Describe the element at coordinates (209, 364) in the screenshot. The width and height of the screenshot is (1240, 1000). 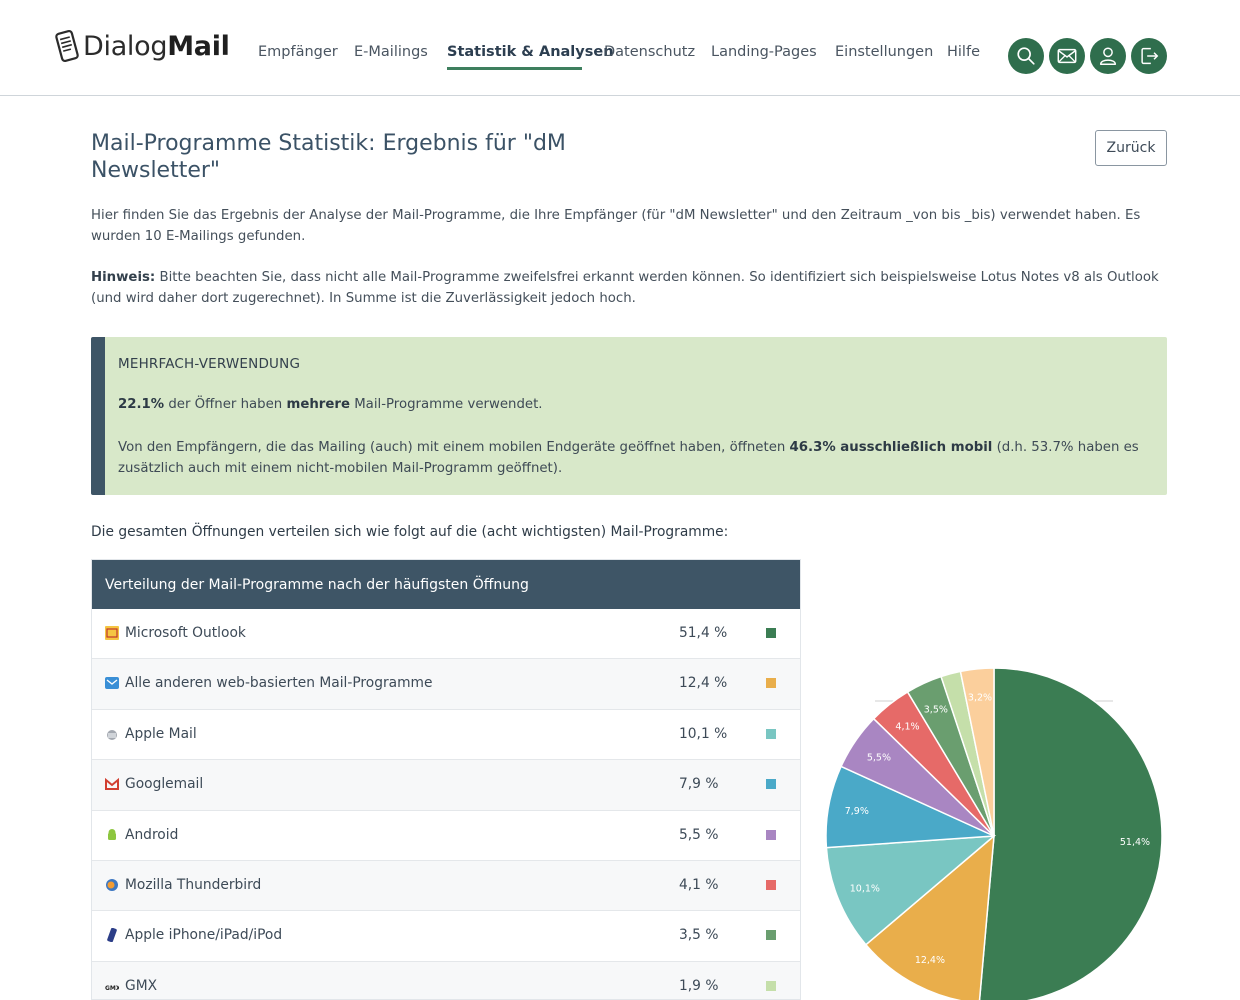
I see `notice-title: MEHRFACH-VERWENDUNG` at that location.